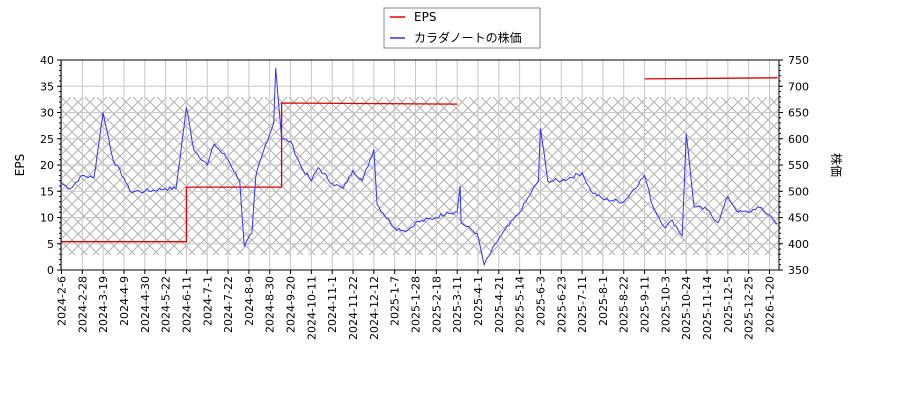  What do you see at coordinates (707, 308) in the screenshot?
I see `x-tick-label: 2025-11-14` at bounding box center [707, 308].